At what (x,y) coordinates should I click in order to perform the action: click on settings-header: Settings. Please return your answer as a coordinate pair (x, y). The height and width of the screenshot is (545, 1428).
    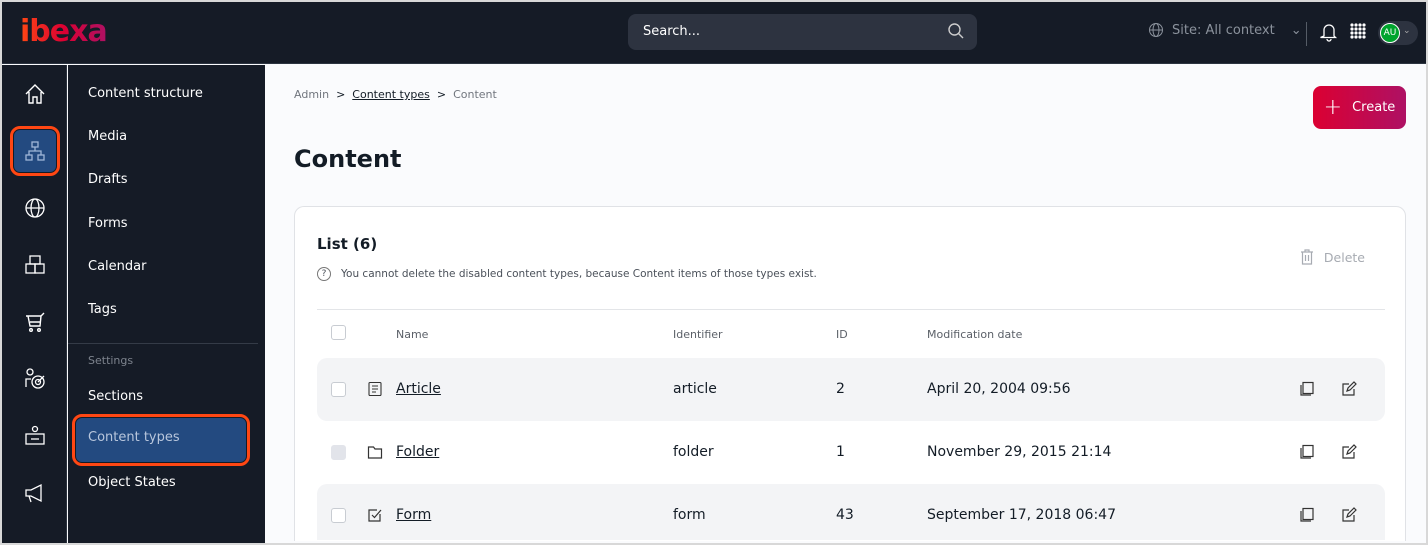
    Looking at the image, I should click on (111, 360).